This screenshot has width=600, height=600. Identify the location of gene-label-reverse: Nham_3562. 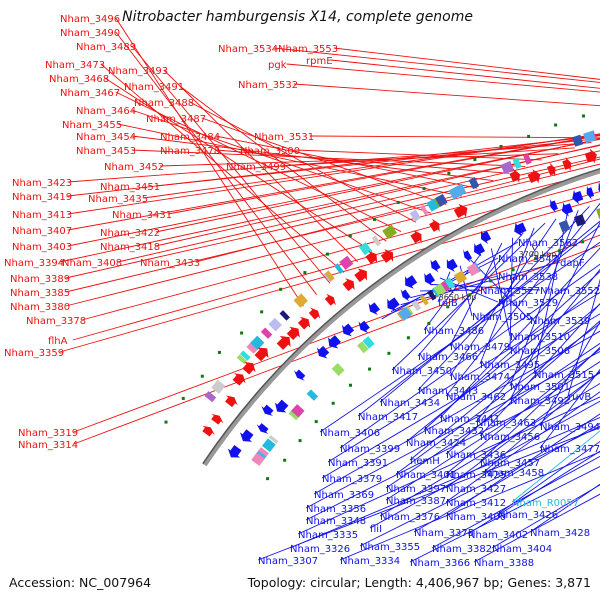
(548, 243).